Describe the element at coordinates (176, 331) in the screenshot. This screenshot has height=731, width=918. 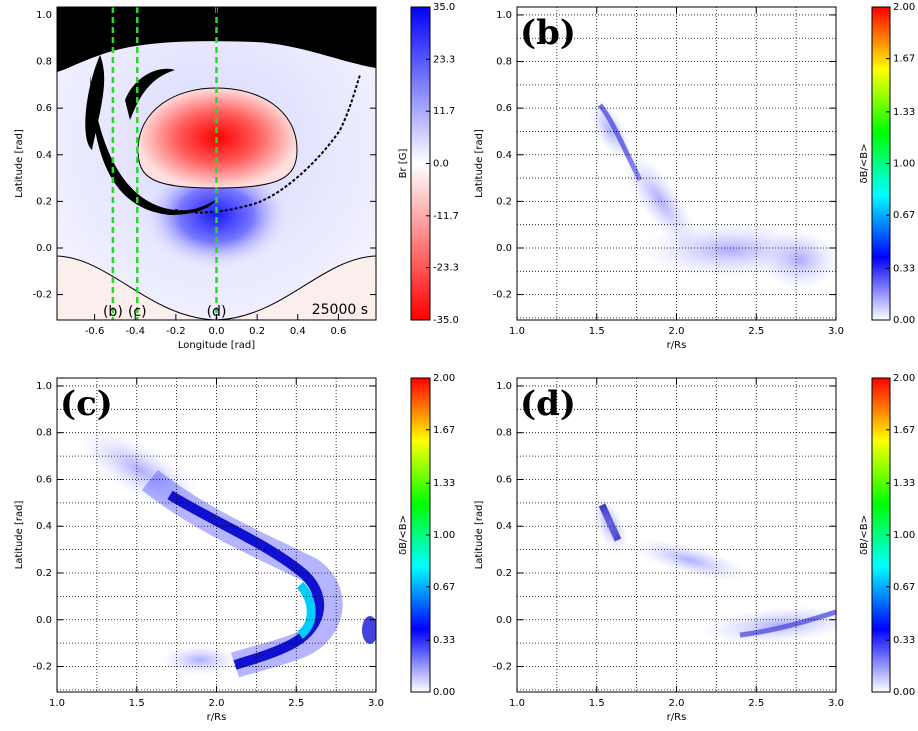
I see `x-tick-label: -0.2` at that location.